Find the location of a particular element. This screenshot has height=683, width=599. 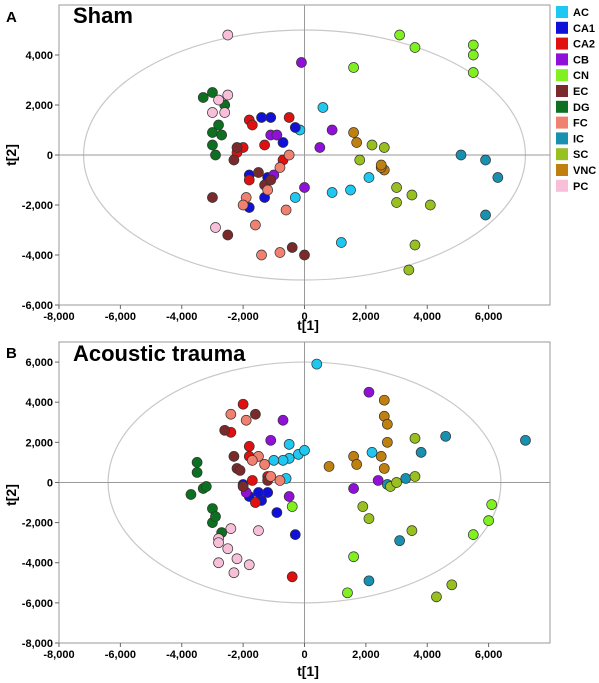

panel-b-x-tick-label: -4,000 is located at coordinates (181, 655).